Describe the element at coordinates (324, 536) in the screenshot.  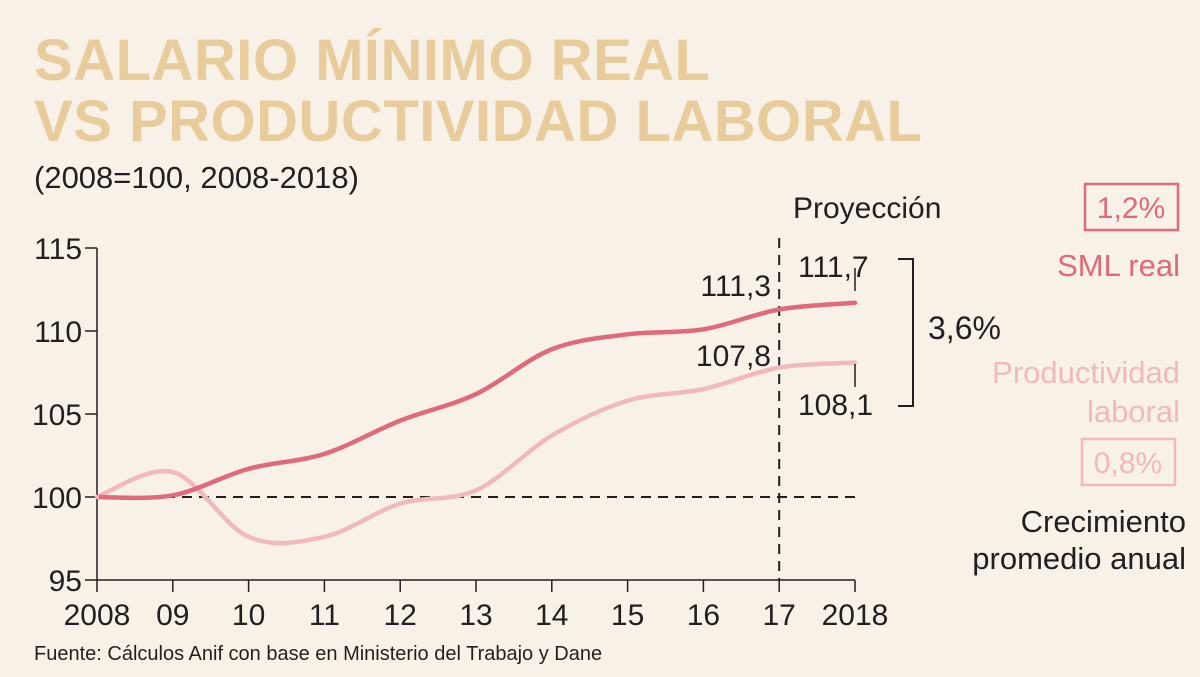
I see `data-point-productividad-2011` at that location.